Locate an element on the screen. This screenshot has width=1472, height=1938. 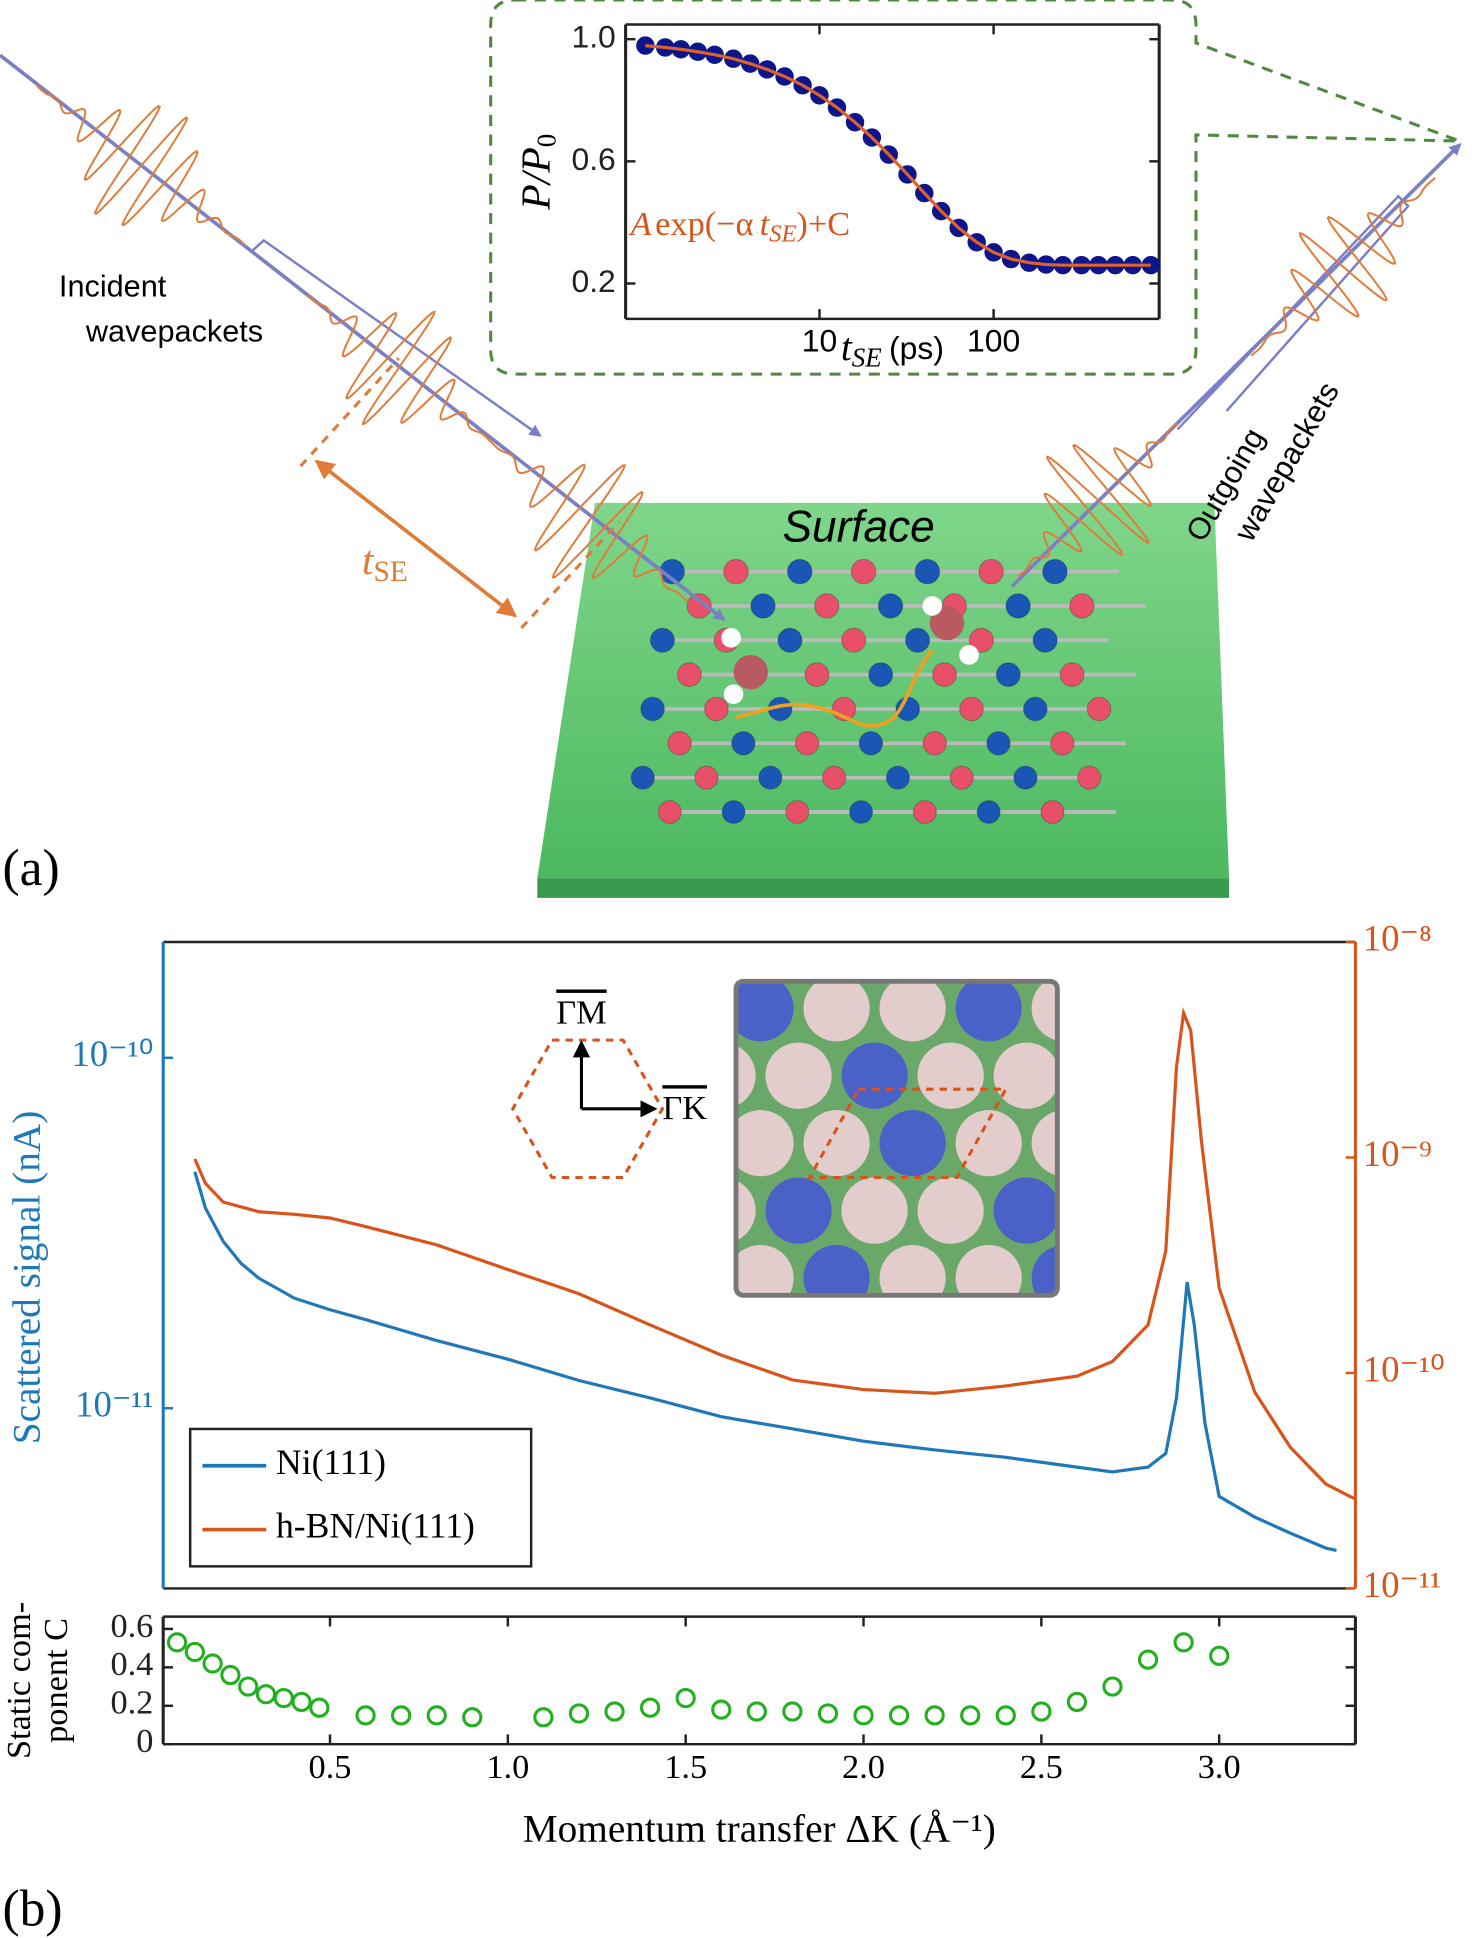
y2-tick-label: 10⁻¹¹ is located at coordinates (1402, 1584).